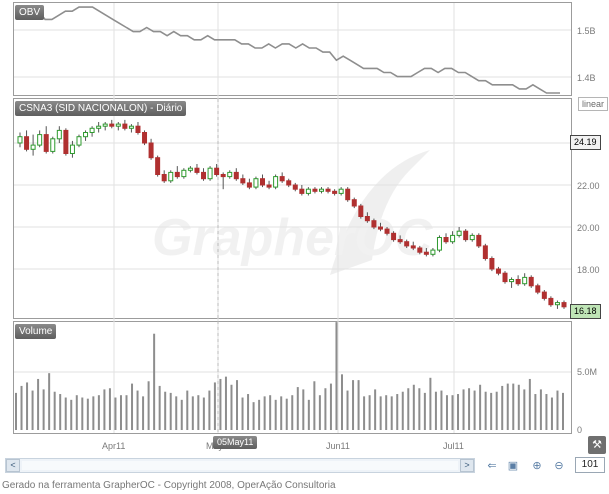  I want to click on fit-chart-icon: ▣, so click(513, 466).